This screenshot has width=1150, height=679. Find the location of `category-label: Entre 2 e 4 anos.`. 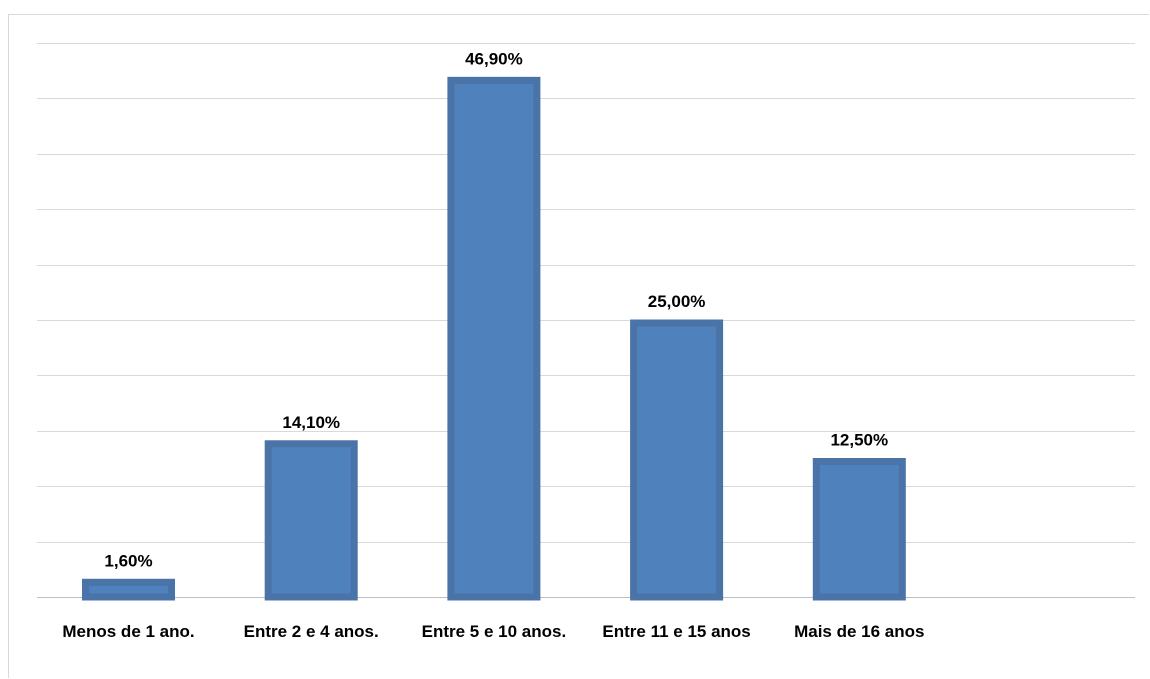

category-label: Entre 2 e 4 anos. is located at coordinates (311, 631).